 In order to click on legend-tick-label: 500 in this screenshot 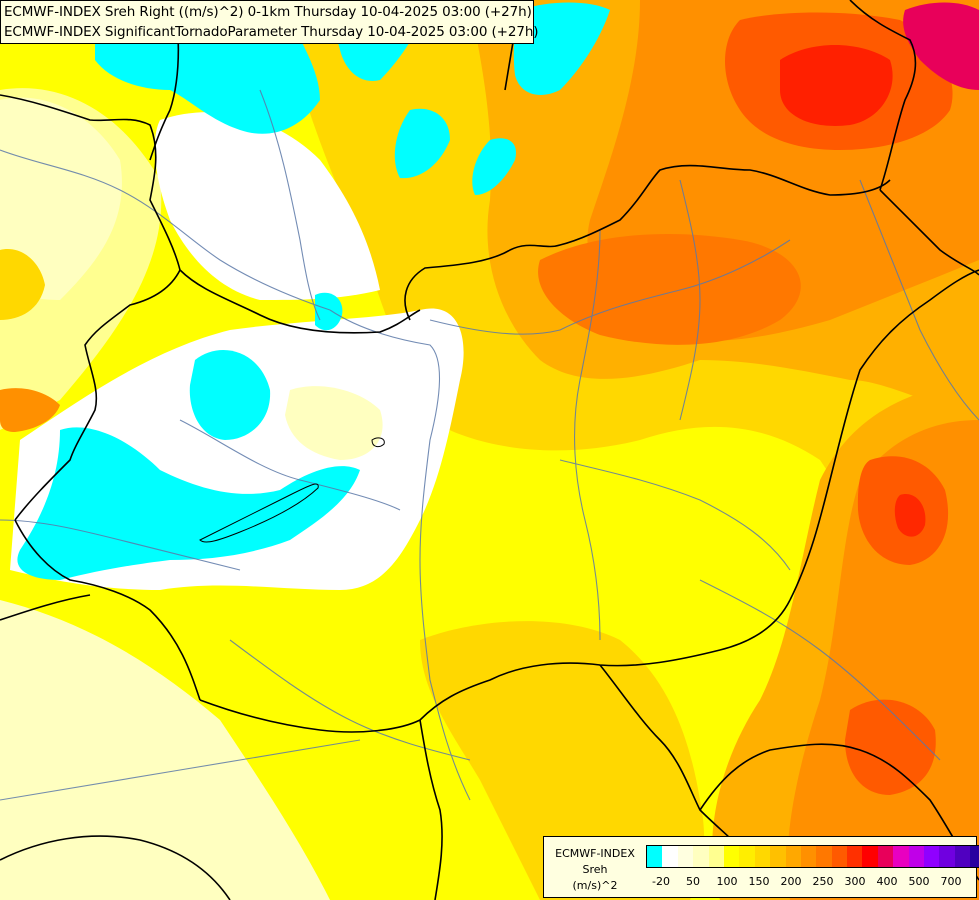, I will do `click(919, 881)`.